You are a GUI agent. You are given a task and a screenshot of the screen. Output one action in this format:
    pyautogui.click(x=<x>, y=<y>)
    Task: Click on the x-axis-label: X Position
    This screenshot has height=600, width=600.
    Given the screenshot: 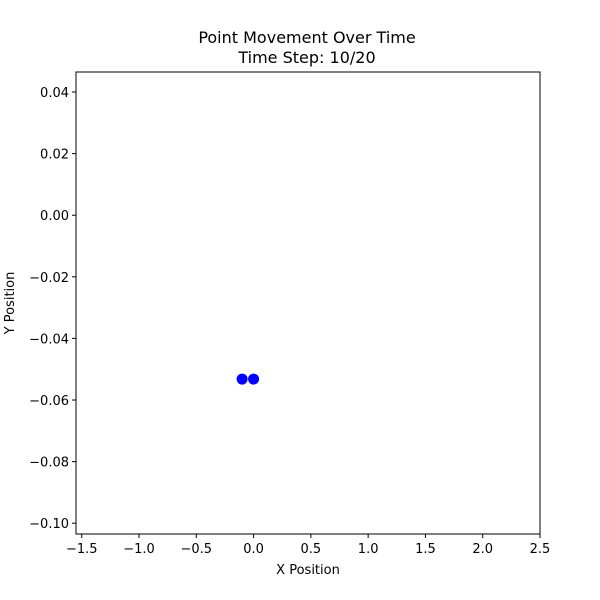 What is the action you would take?
    pyautogui.click(x=308, y=570)
    